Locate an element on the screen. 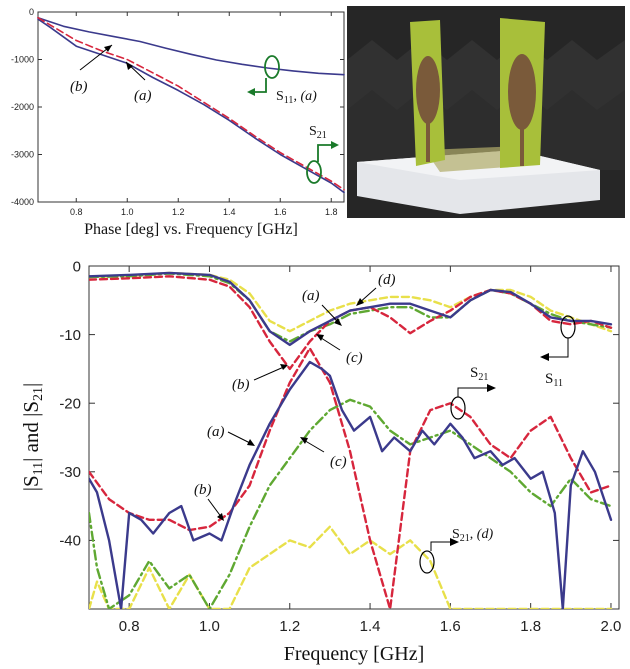  s-label-a-mid: (a) is located at coordinates (216, 432).